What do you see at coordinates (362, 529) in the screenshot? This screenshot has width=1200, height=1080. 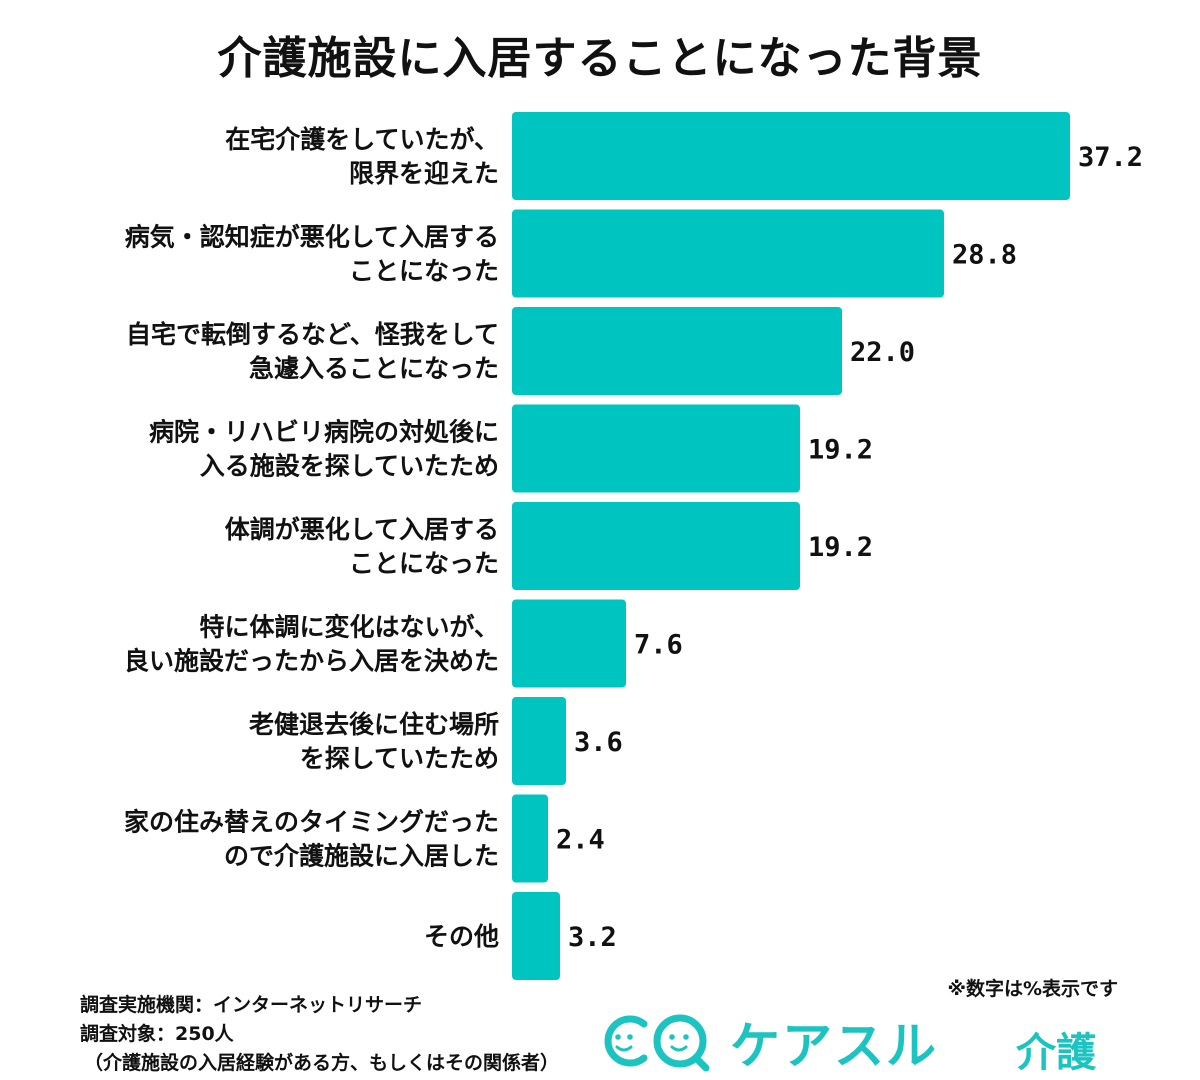 I see `category-label-4-line-0: 体調が悪化して入居する` at bounding box center [362, 529].